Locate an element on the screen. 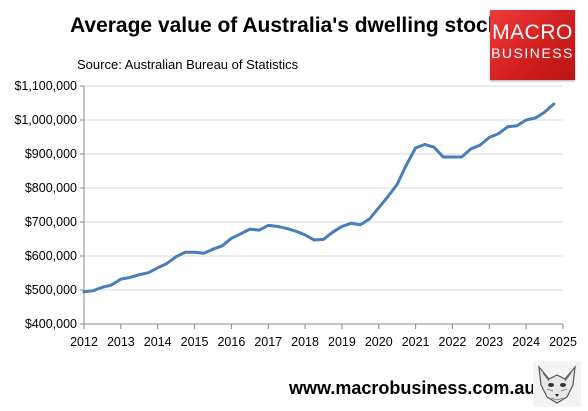  website-url: www.macrobusiness.com.au is located at coordinates (412, 388).